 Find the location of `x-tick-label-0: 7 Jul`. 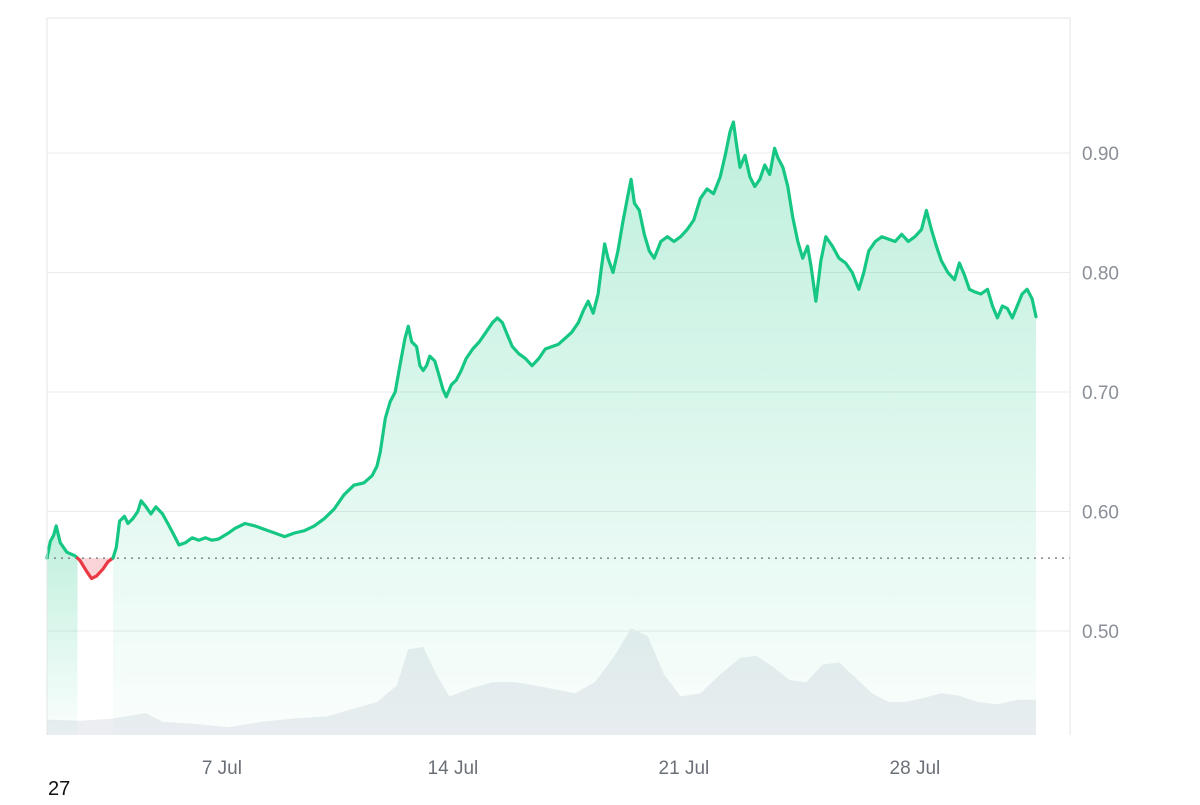

x-tick-label-0: 7 Jul is located at coordinates (222, 768).